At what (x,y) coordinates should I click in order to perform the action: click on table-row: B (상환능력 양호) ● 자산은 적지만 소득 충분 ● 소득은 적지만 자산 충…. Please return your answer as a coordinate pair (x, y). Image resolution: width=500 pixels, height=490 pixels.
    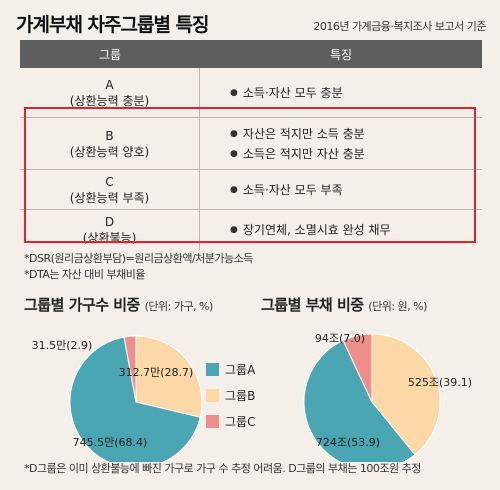
    Looking at the image, I should click on (251, 144).